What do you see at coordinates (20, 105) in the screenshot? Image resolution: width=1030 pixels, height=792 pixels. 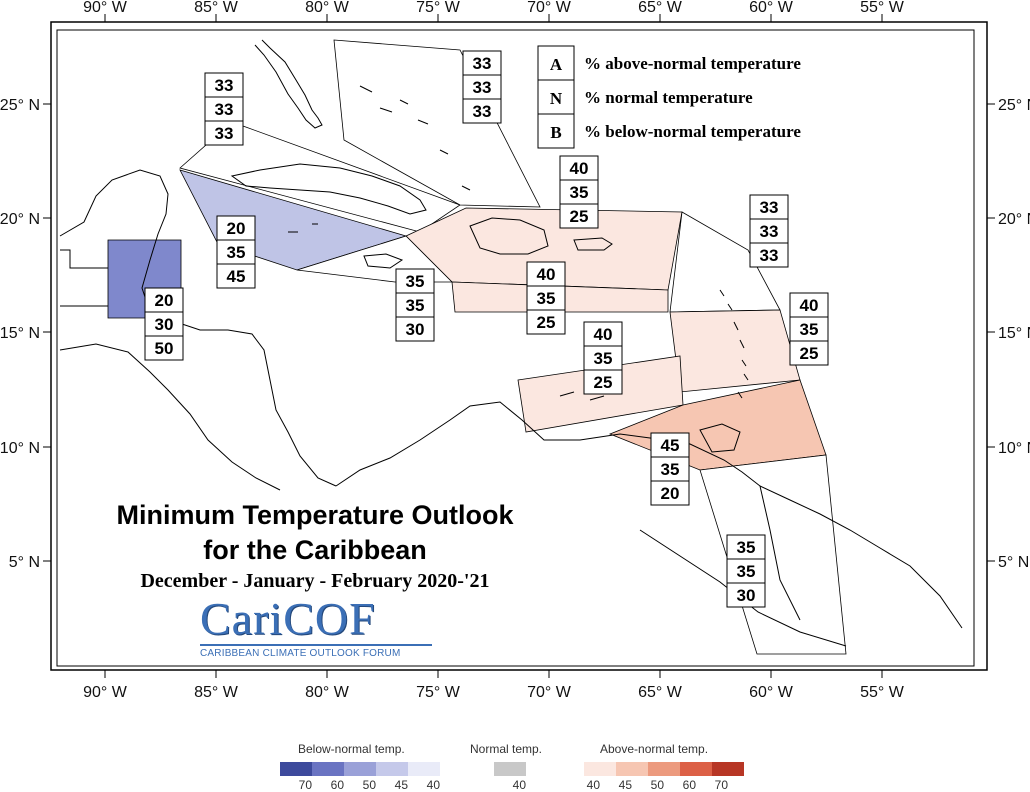 I see `y-tick-label: 25° N` at bounding box center [20, 105].